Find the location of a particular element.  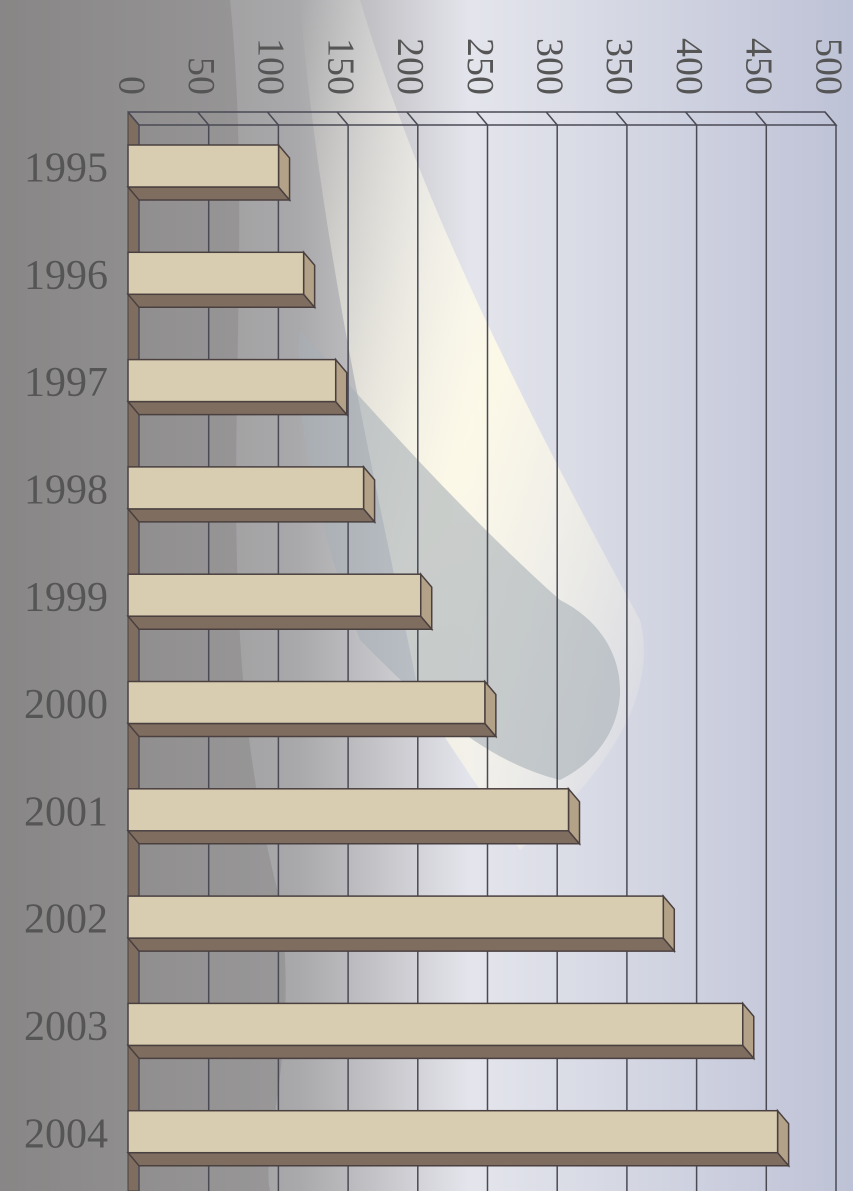

y-tick-label: 1999 is located at coordinates (66, 598).